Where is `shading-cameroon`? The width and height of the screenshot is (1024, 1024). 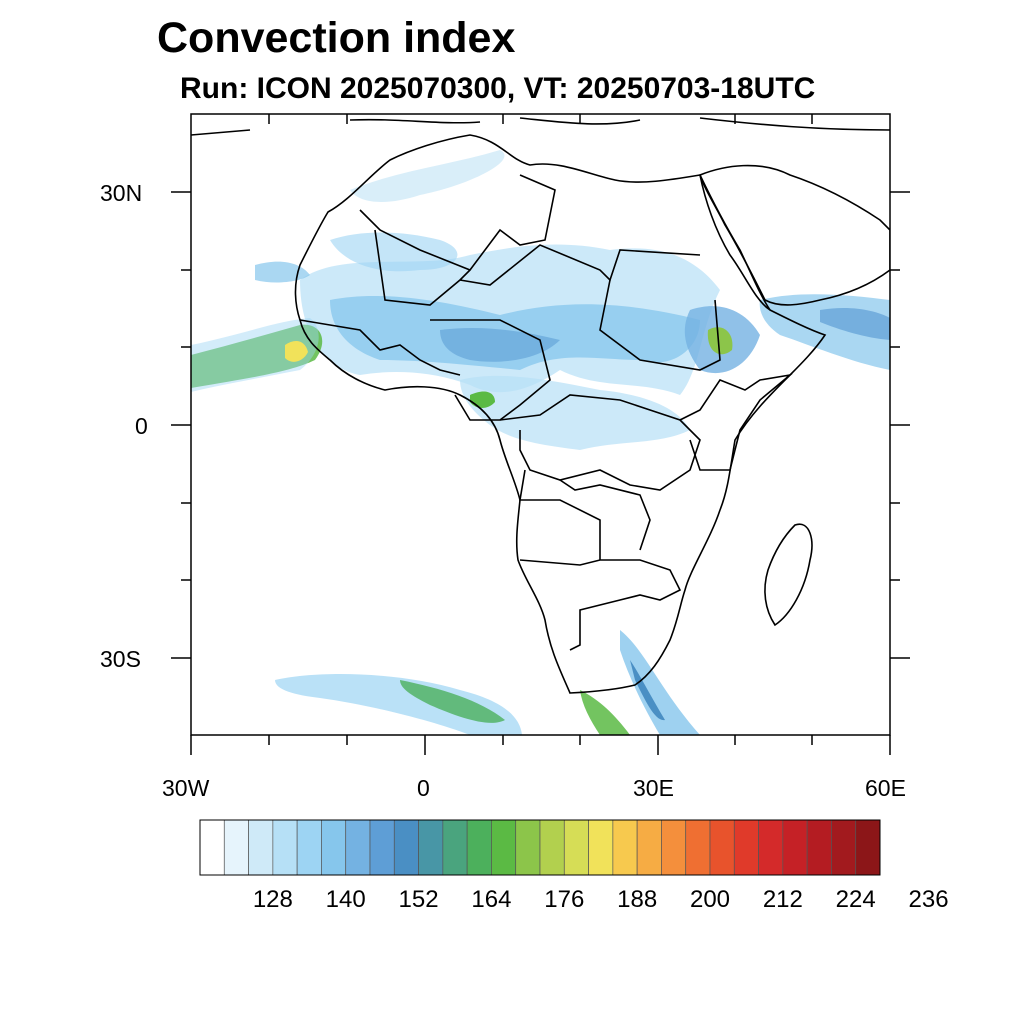 shading-cameroon is located at coordinates (482, 399).